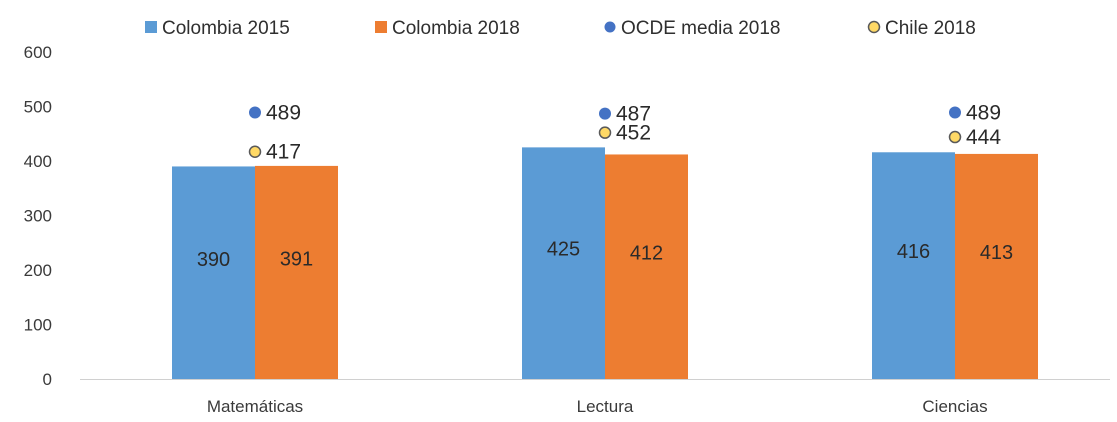  What do you see at coordinates (605, 406) in the screenshot?
I see `x-tick-label-lectura: Lectura` at bounding box center [605, 406].